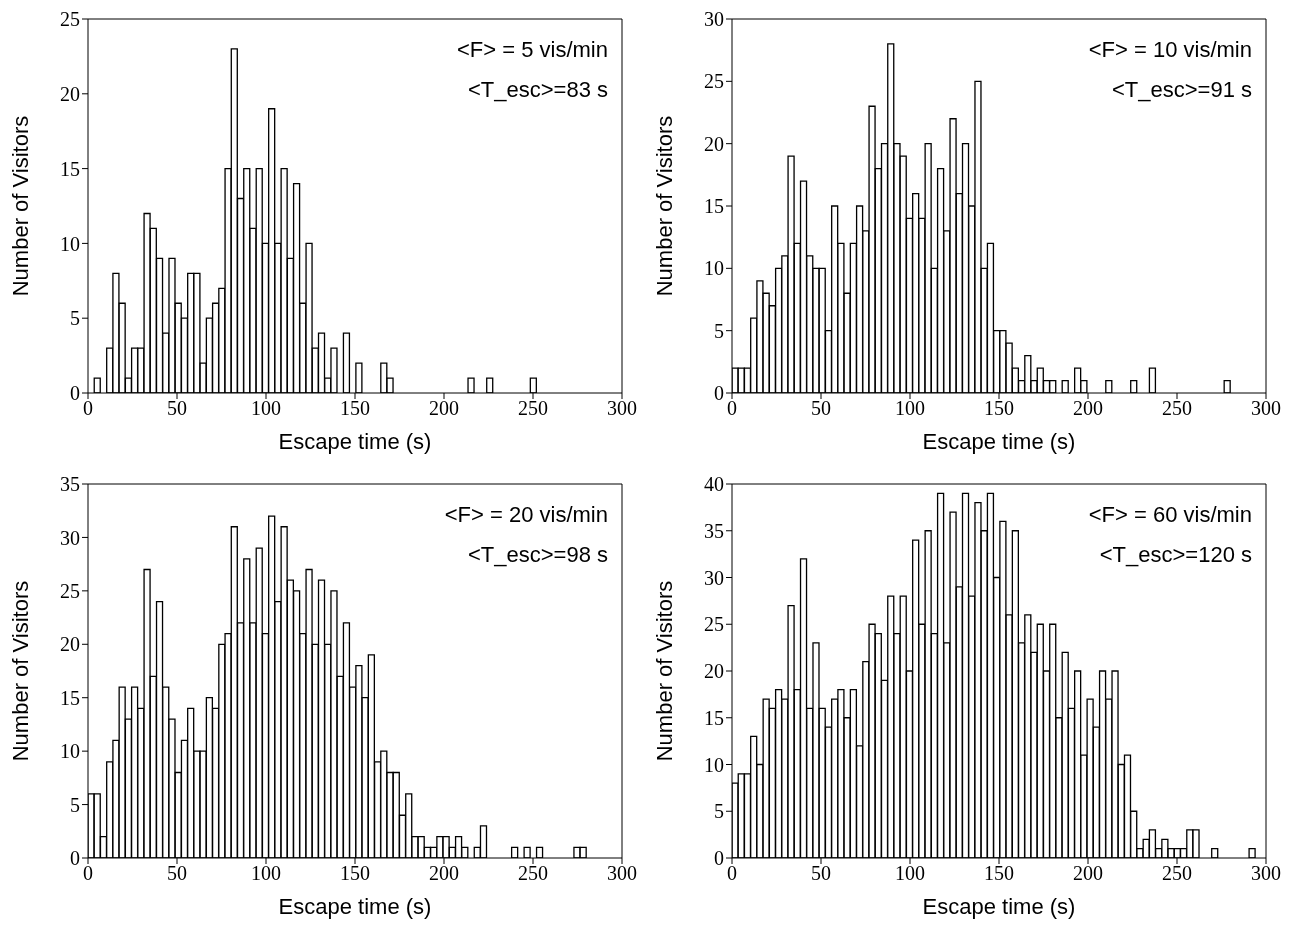 Image resolution: width=1304 pixels, height=937 pixels. What do you see at coordinates (1175, 555) in the screenshot?
I see `annotation: <T_esc>=120 s` at bounding box center [1175, 555].